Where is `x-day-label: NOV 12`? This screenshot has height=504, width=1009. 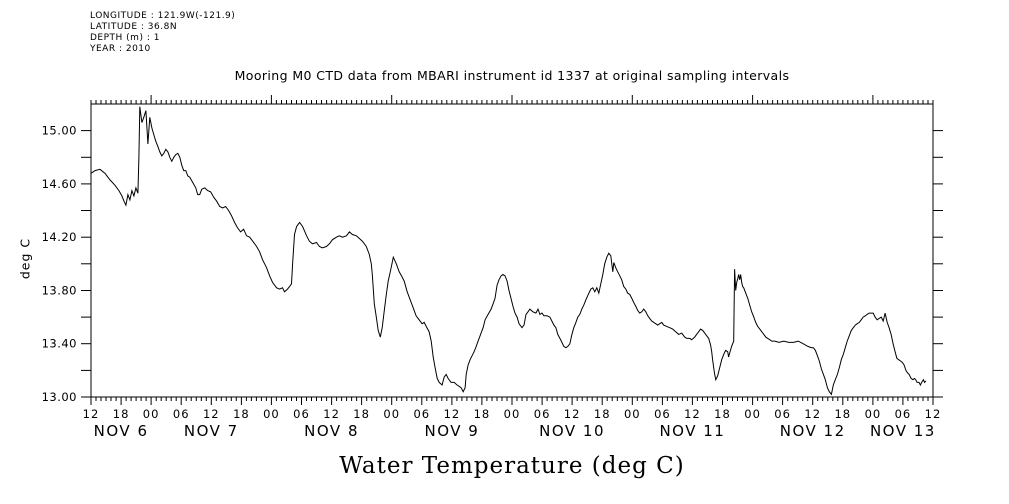
x-day-label: NOV 12 is located at coordinates (813, 431).